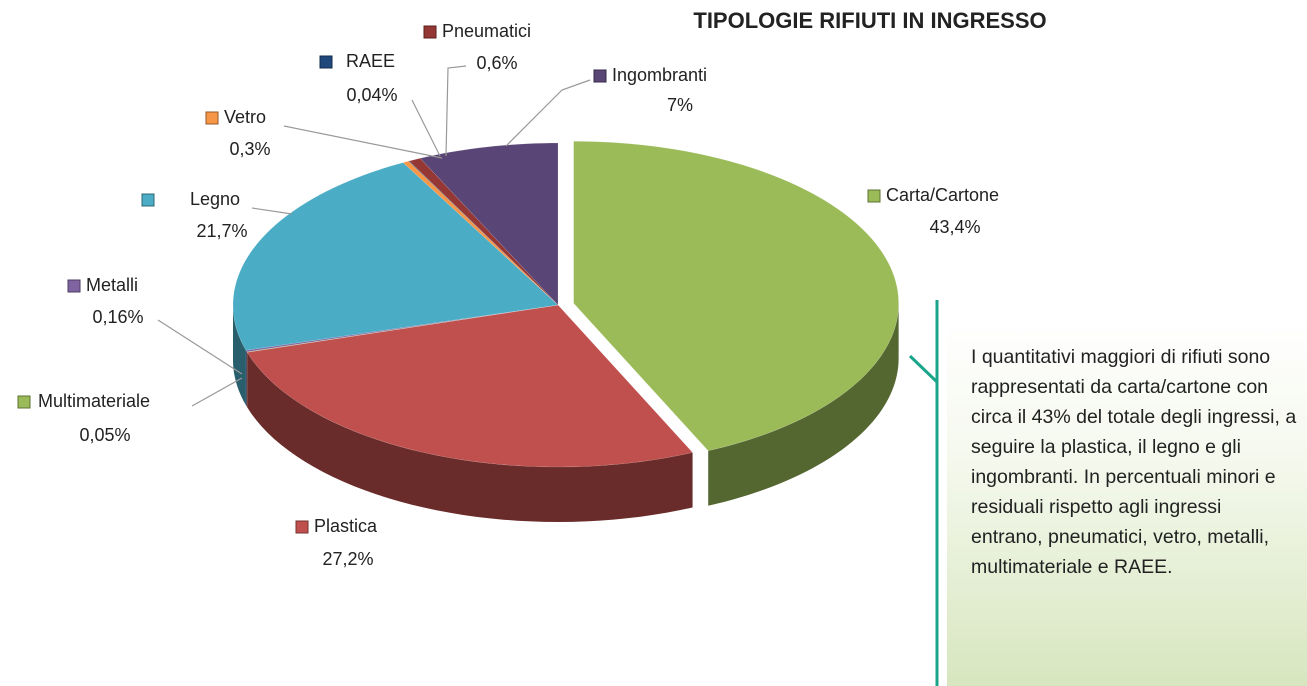 The image size is (1307, 686). What do you see at coordinates (659, 75) in the screenshot?
I see `category-label: Ingombranti` at bounding box center [659, 75].